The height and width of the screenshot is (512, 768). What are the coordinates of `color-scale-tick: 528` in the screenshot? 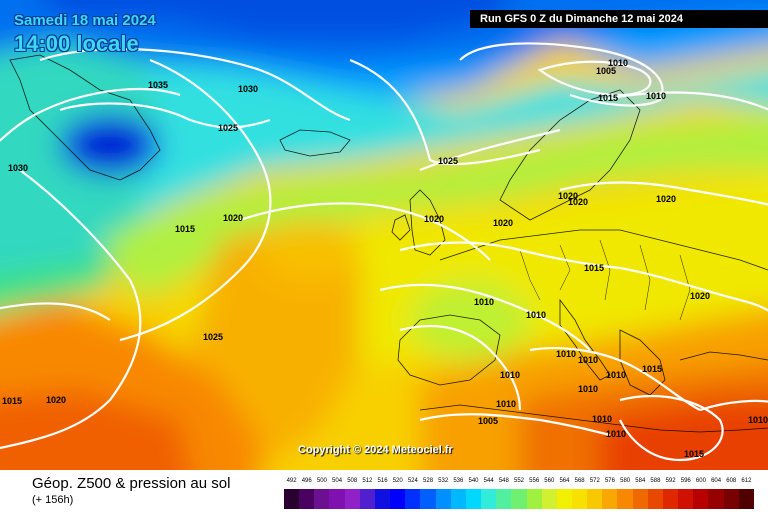 It's located at (428, 481).